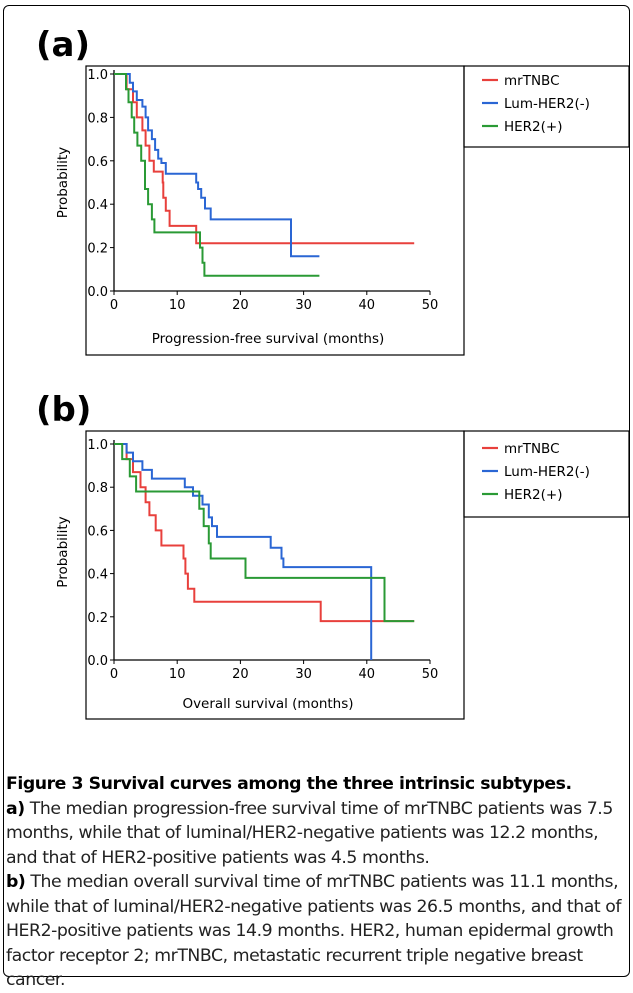 The image size is (633, 993). I want to click on x-tick-label-b: 20, so click(240, 674).